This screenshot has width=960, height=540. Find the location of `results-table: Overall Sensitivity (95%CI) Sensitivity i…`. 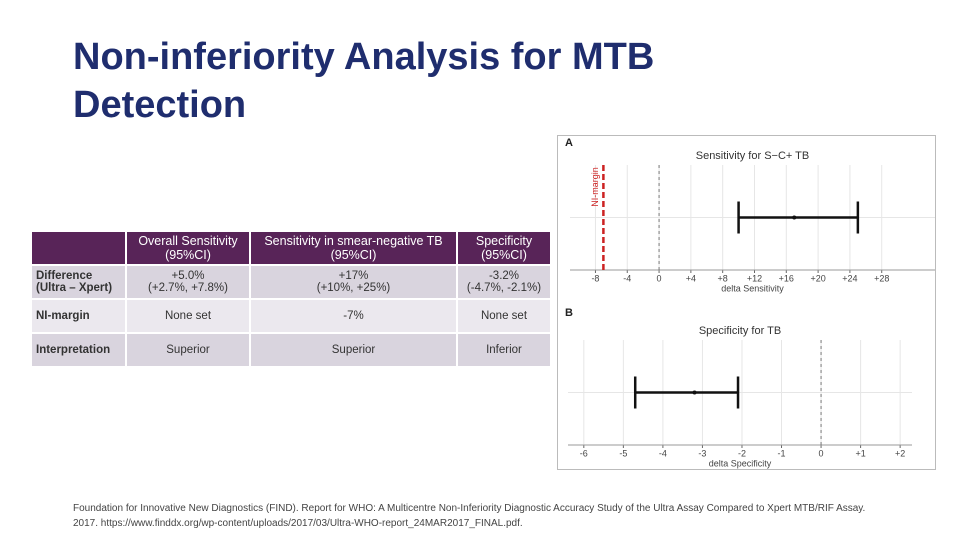

results-table: Overall Sensitivity (95%CI) Sensitivity i… is located at coordinates (291, 299).